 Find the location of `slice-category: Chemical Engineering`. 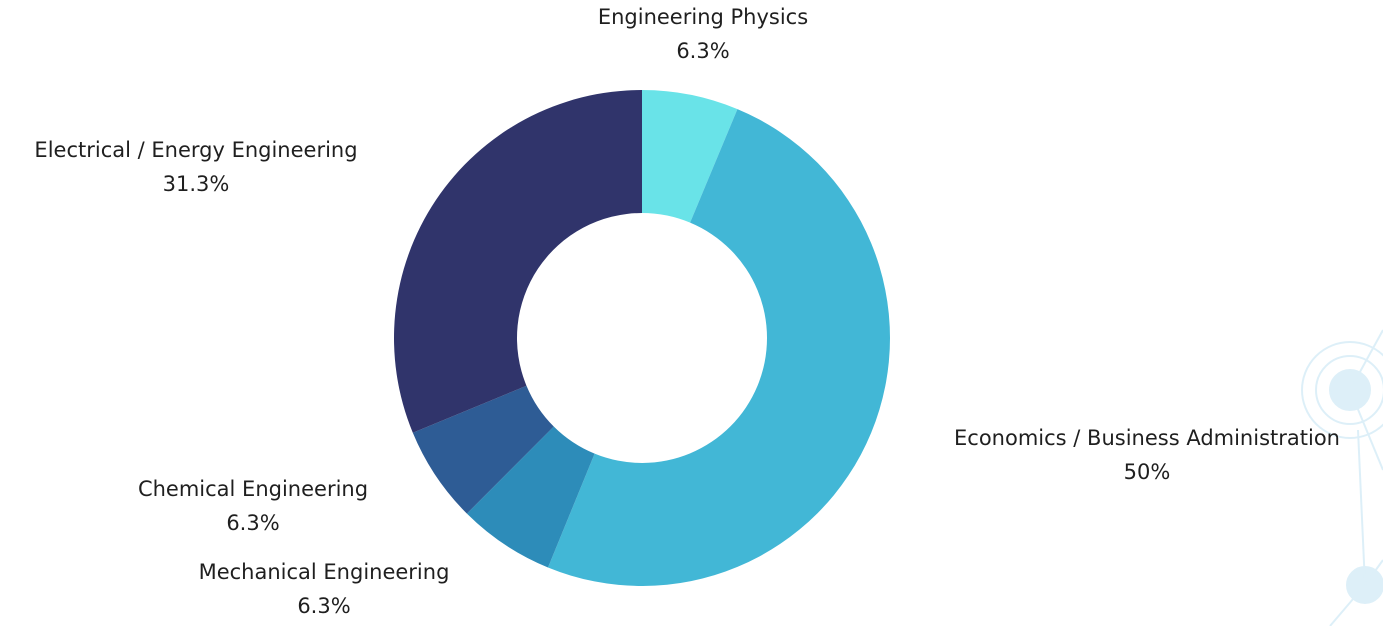

slice-category: Chemical Engineering is located at coordinates (253, 489).